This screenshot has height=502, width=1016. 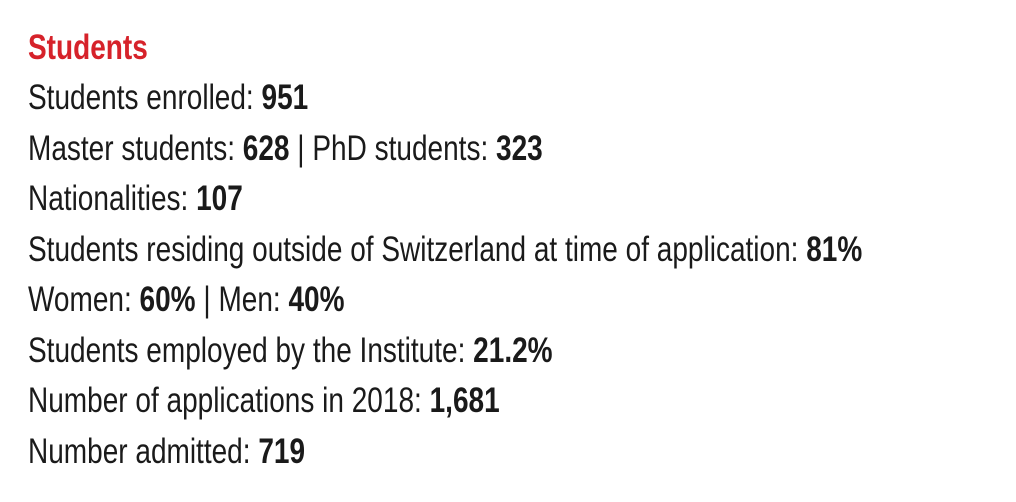 I want to click on fact-line: Students enrolled: 951, so click(x=168, y=98).